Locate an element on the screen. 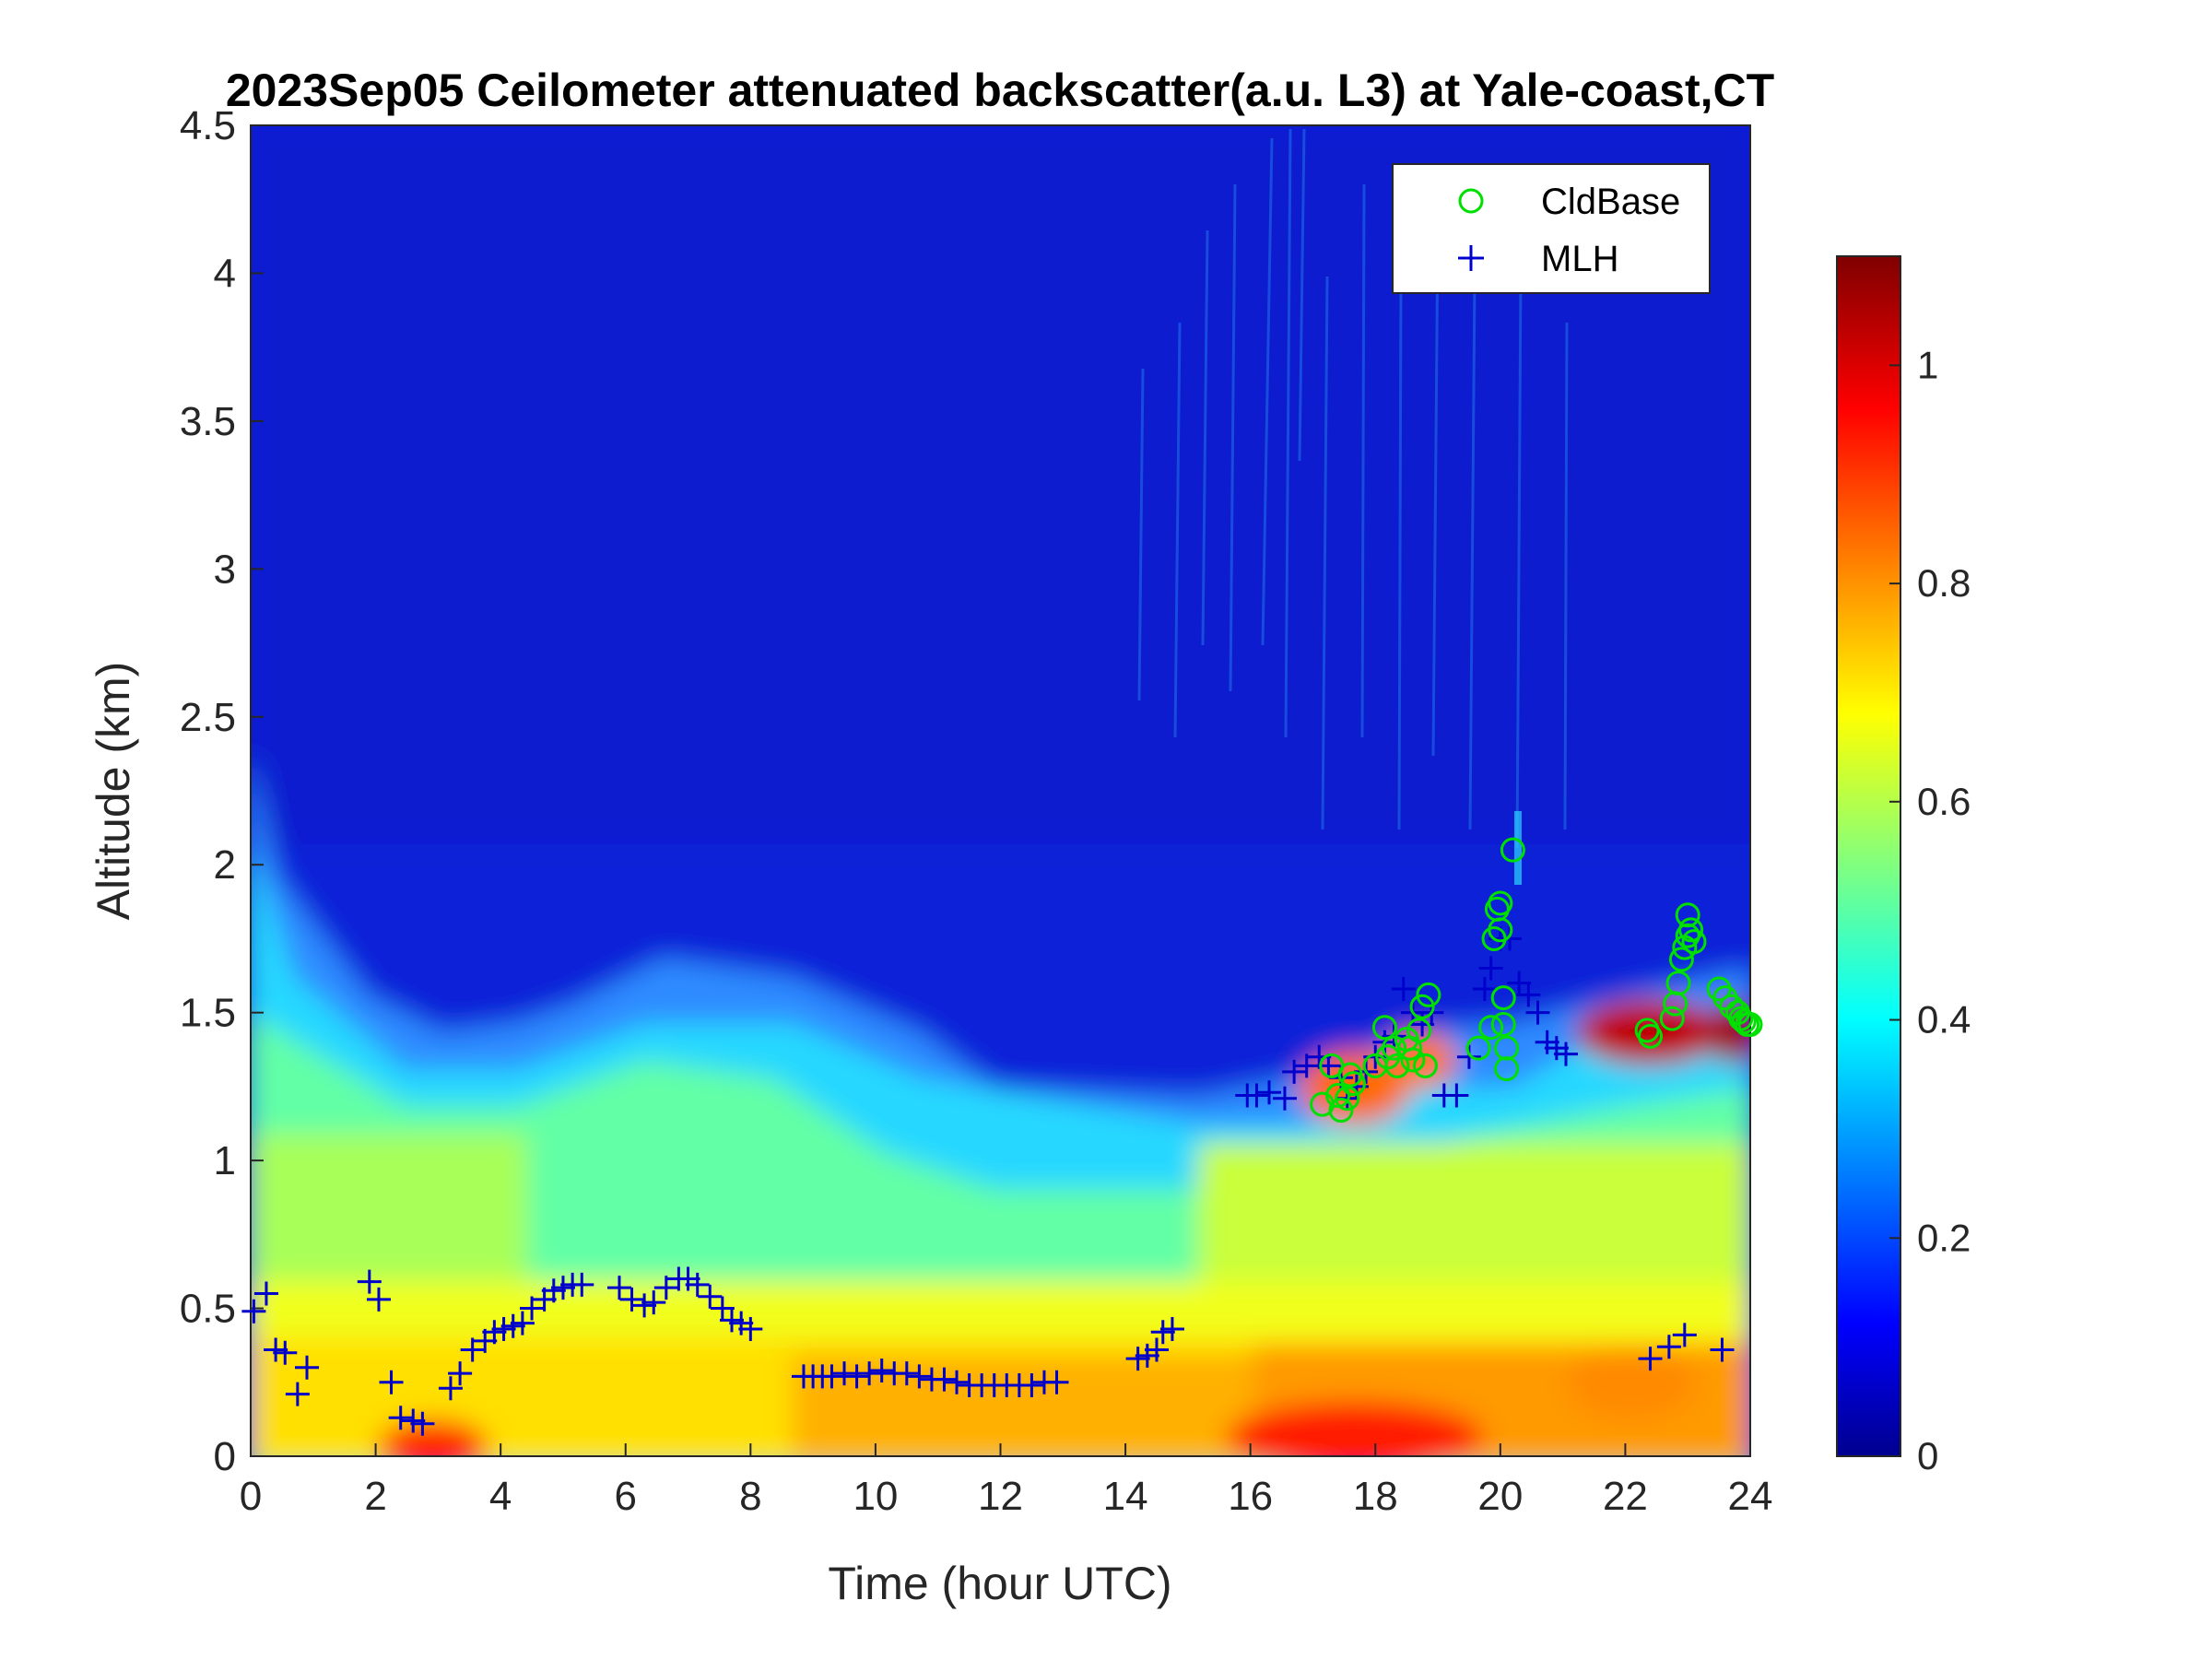  x-tick-label: 4 is located at coordinates (500, 1496).